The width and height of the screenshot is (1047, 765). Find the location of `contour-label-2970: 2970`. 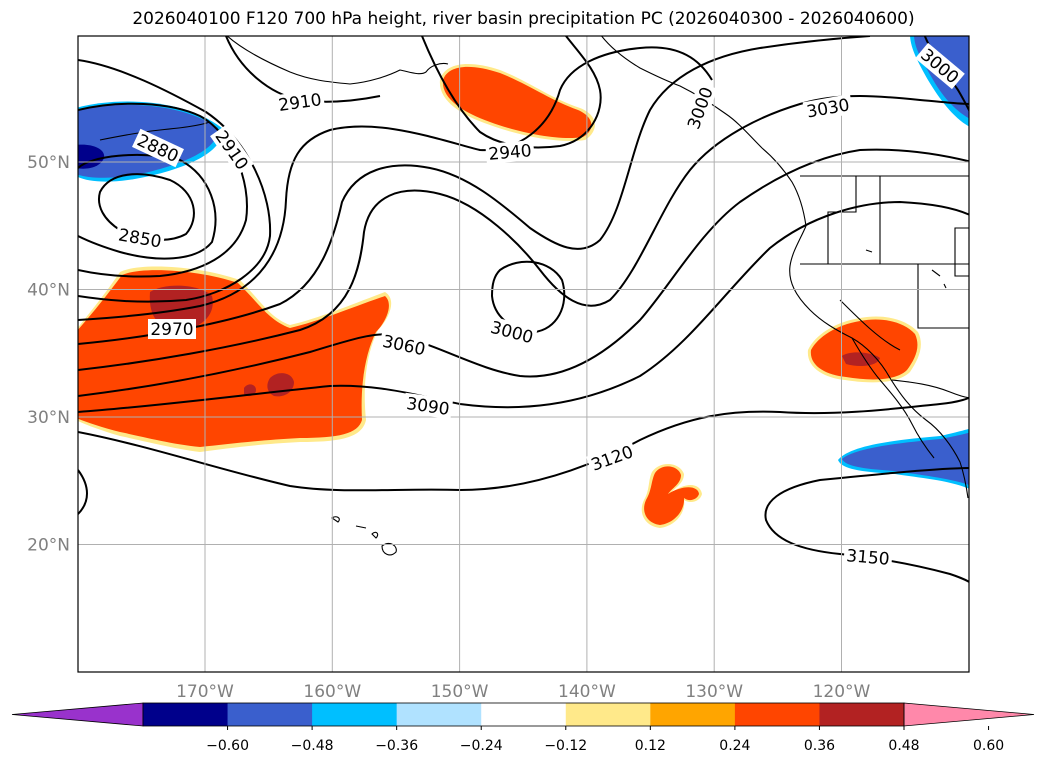

contour-label-2970: 2970 is located at coordinates (171, 330).